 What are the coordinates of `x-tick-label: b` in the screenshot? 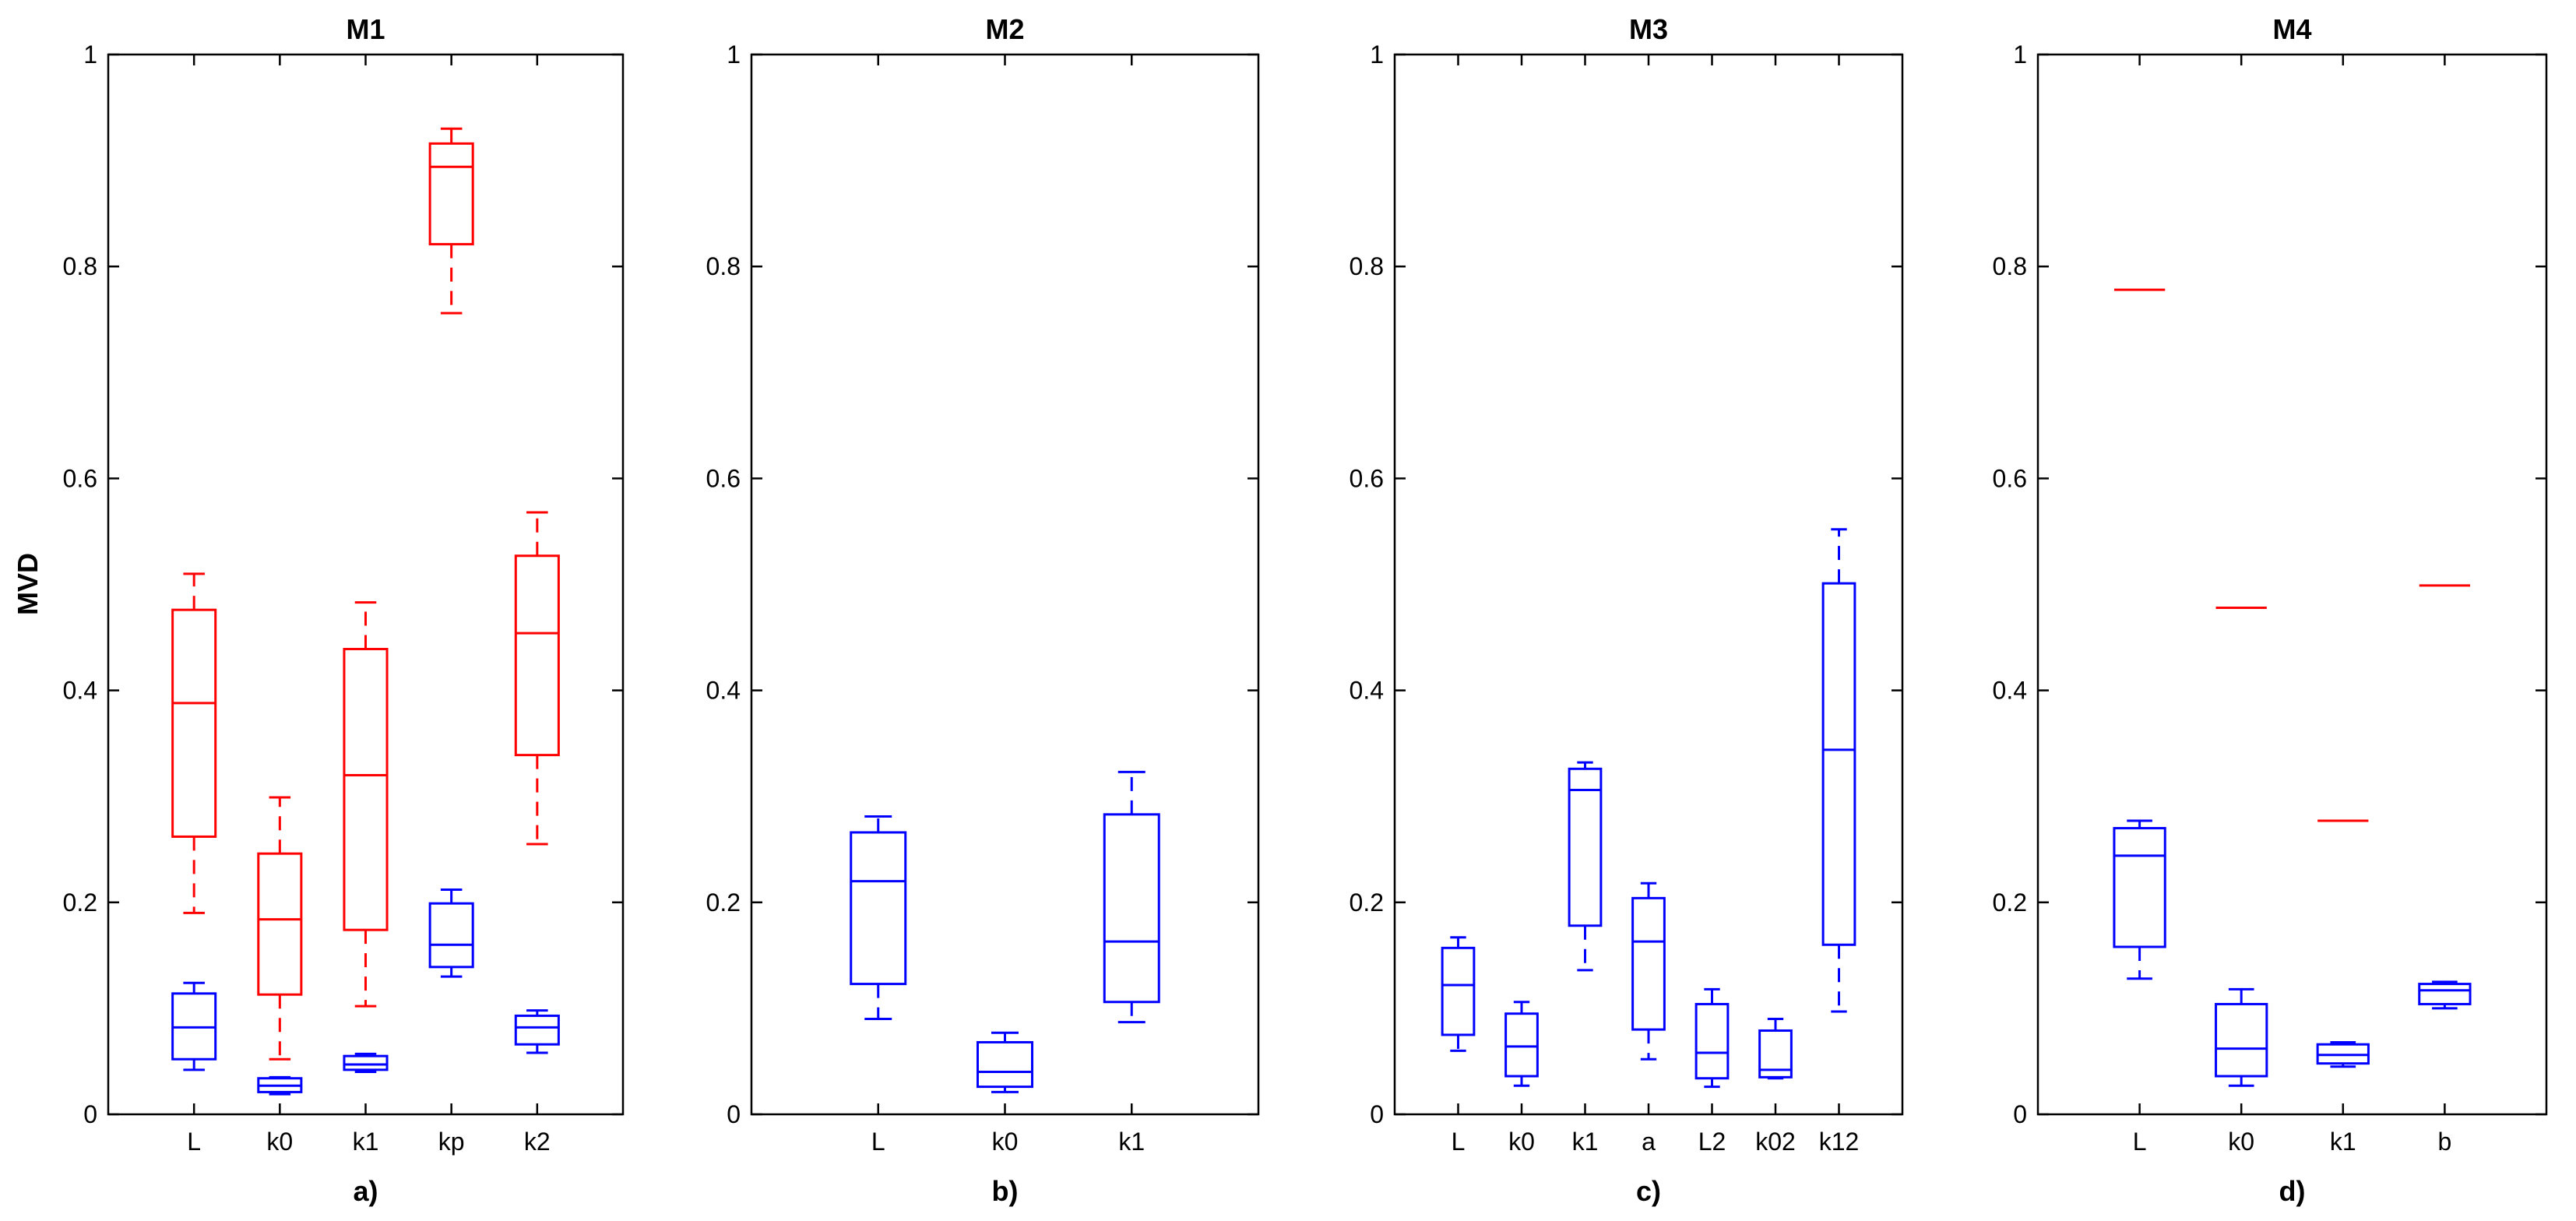 It's located at (2445, 1142).